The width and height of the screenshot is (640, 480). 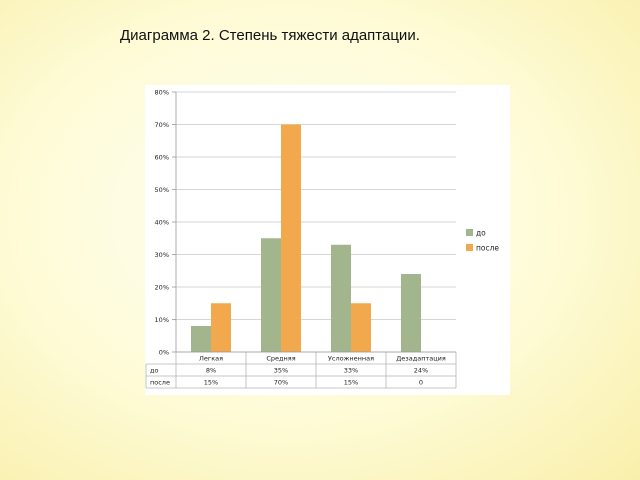 I want to click on y-tick-label: 30%, so click(x=162, y=255).